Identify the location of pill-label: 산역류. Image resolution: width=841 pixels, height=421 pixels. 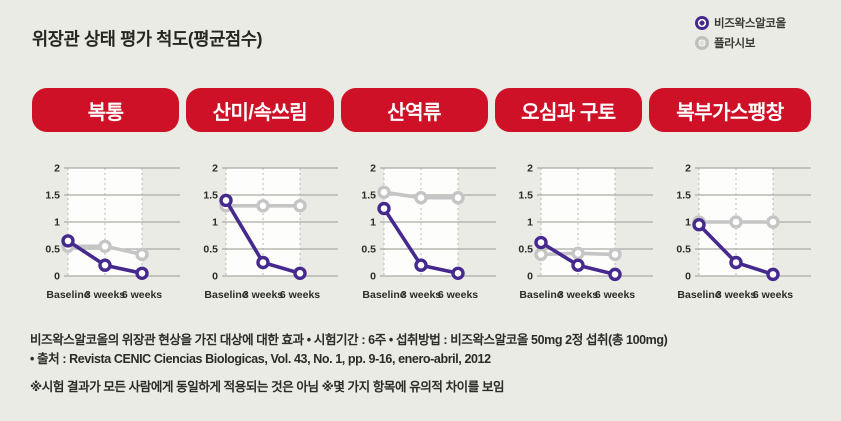
(414, 112).